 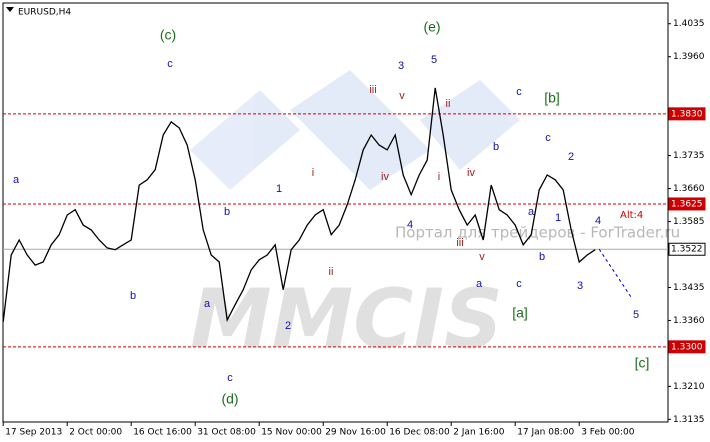 I want to click on price-level-label: 1.3830, so click(x=687, y=114).